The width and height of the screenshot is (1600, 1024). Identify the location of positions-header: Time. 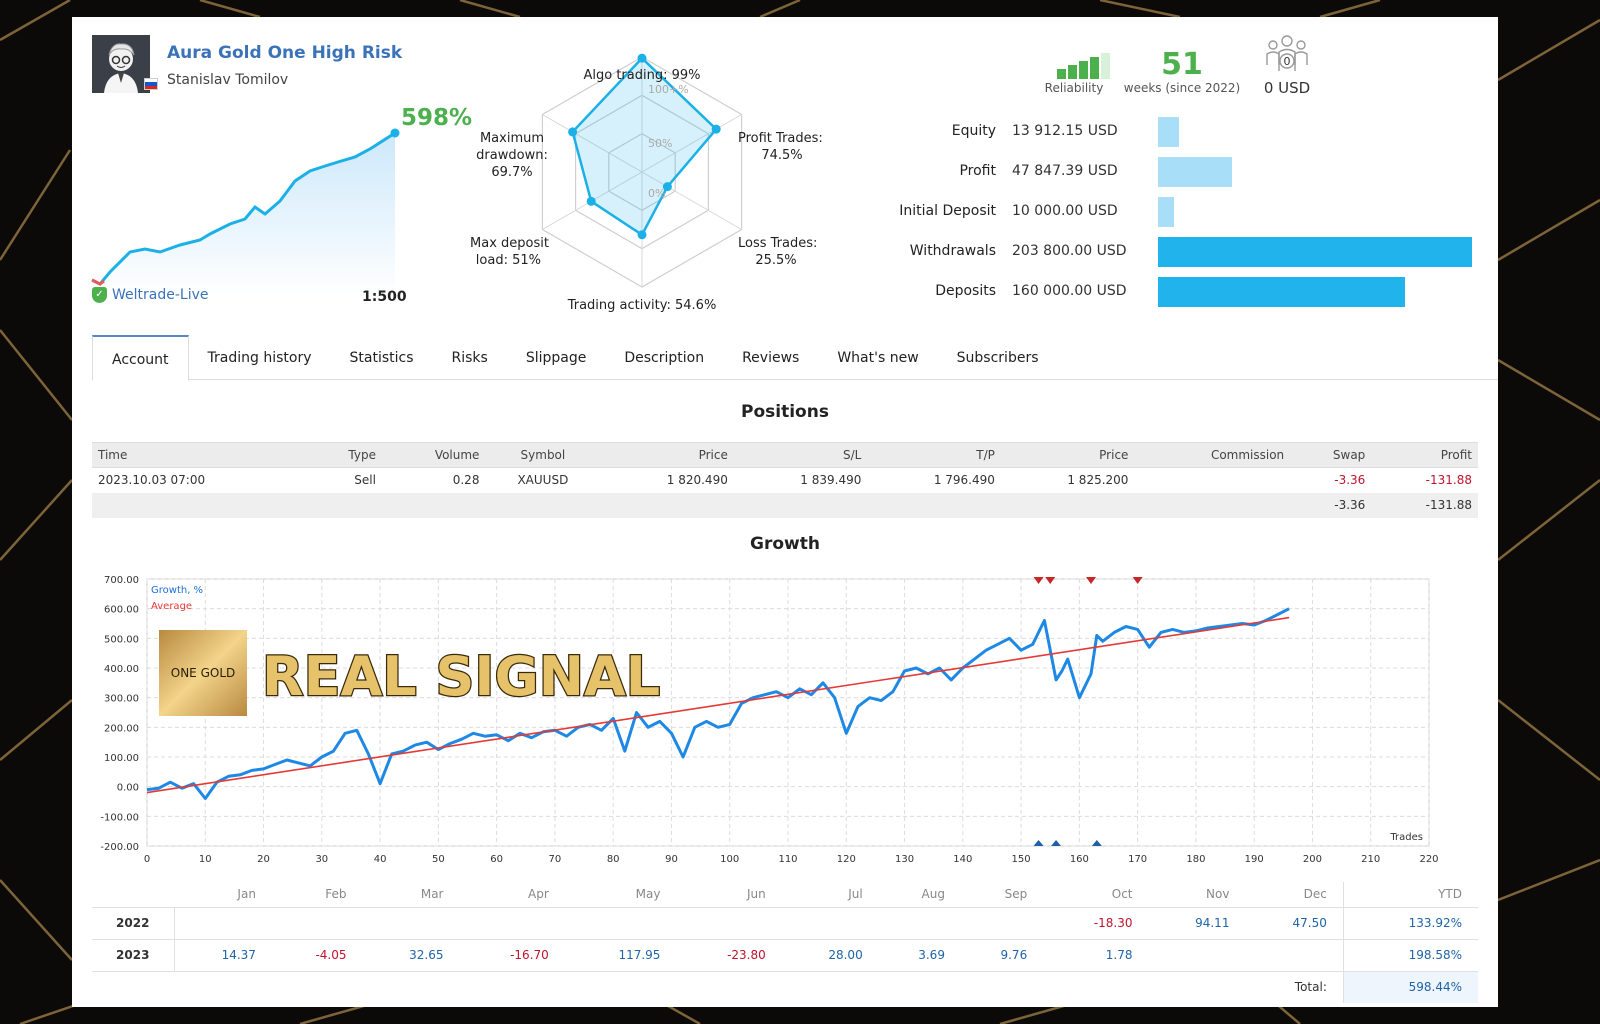
(201, 455).